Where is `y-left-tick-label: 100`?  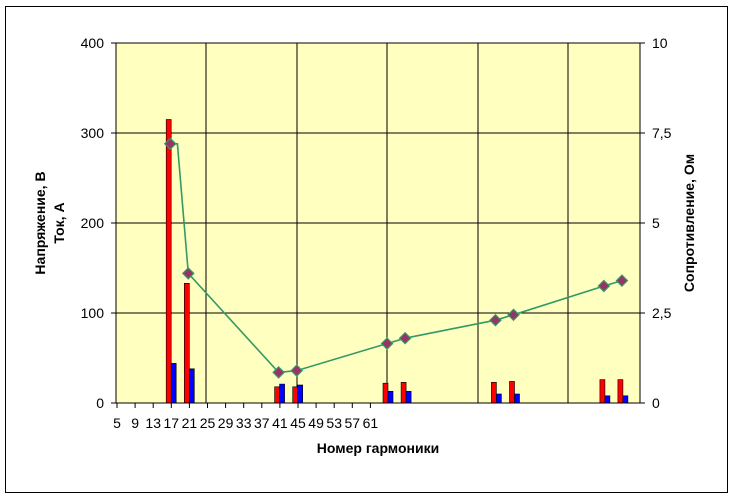 y-left-tick-label: 100 is located at coordinates (93, 313).